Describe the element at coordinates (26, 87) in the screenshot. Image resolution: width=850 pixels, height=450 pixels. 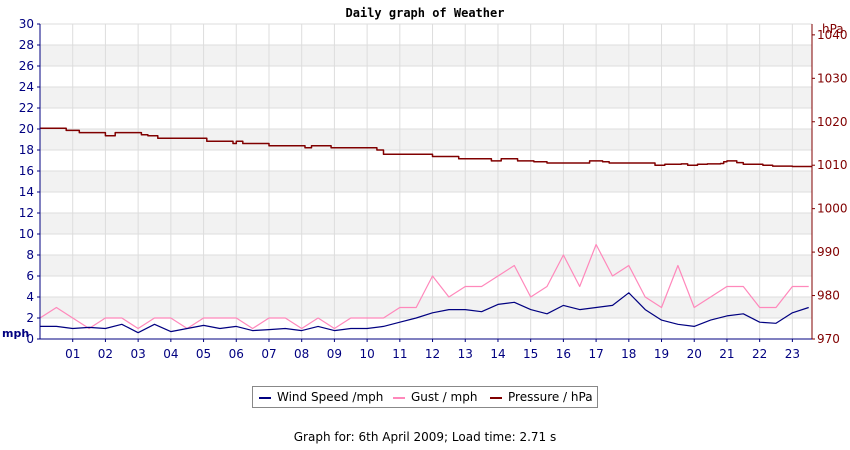
I see `left-axis-tick-label: 24` at that location.